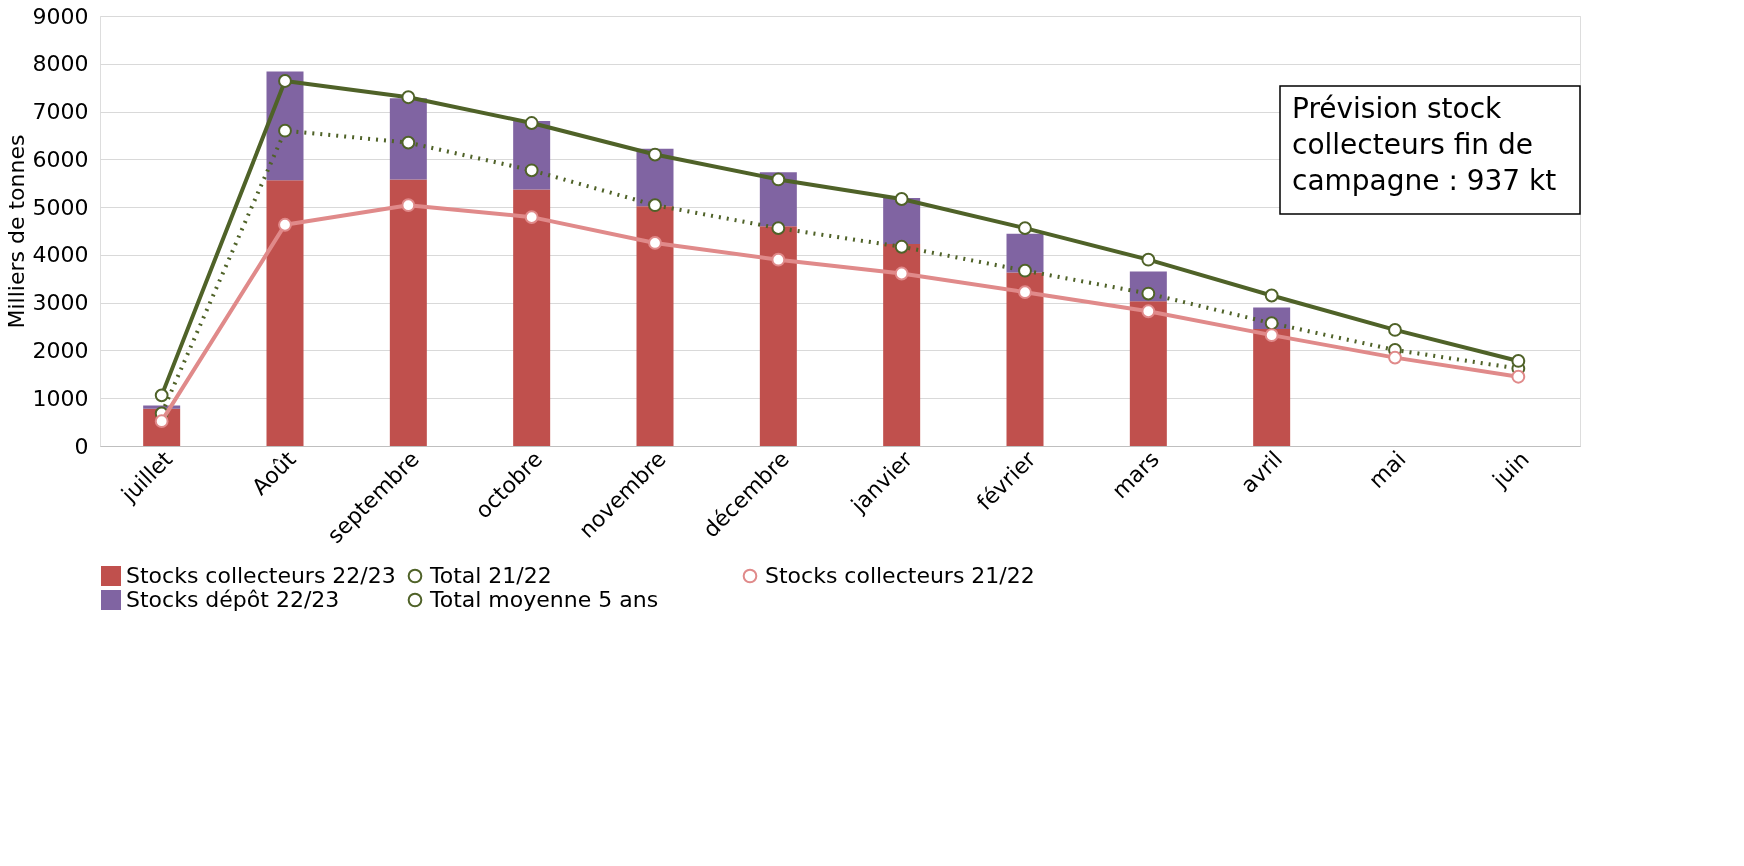 This screenshot has height=866, width=1744. What do you see at coordinates (60, 398) in the screenshot?
I see `y-tick-label: 1000` at bounding box center [60, 398].